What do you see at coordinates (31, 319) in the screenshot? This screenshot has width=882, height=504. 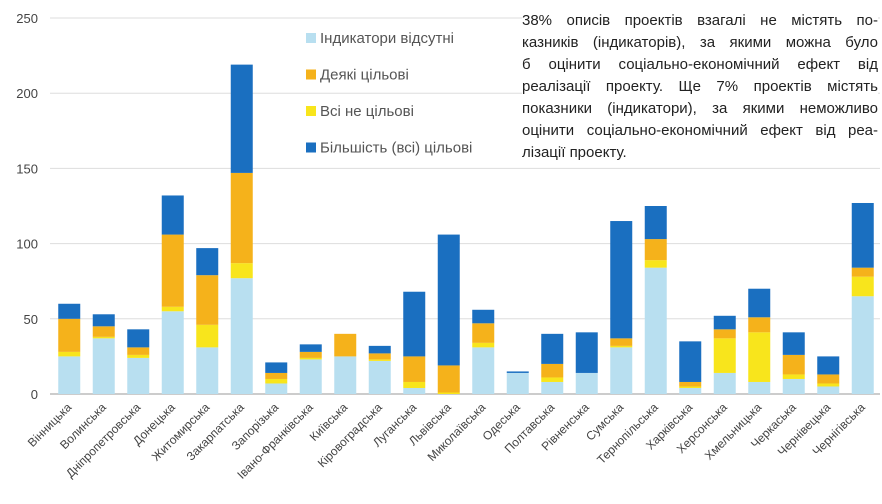 I see `y-tick-label: 50` at bounding box center [31, 319].